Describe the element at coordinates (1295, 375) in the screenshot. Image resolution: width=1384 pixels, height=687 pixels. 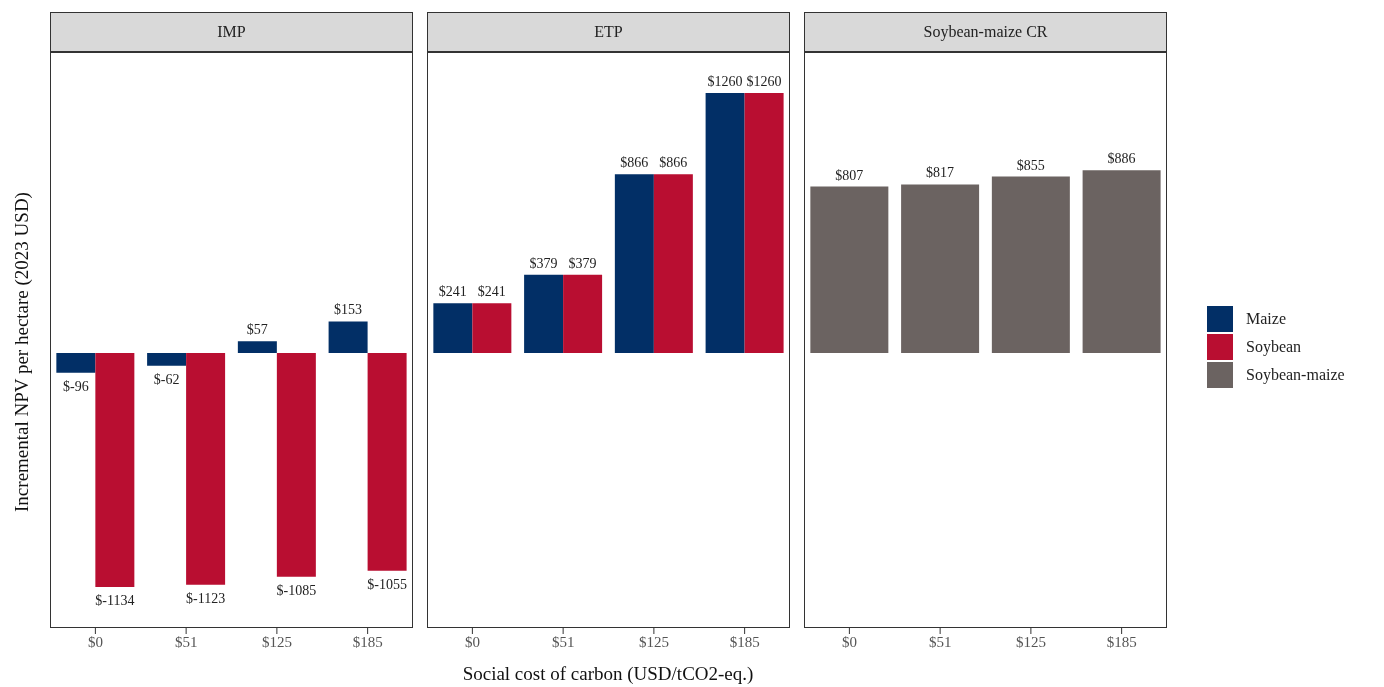
I see `legend-label: Soybean-maize` at that location.